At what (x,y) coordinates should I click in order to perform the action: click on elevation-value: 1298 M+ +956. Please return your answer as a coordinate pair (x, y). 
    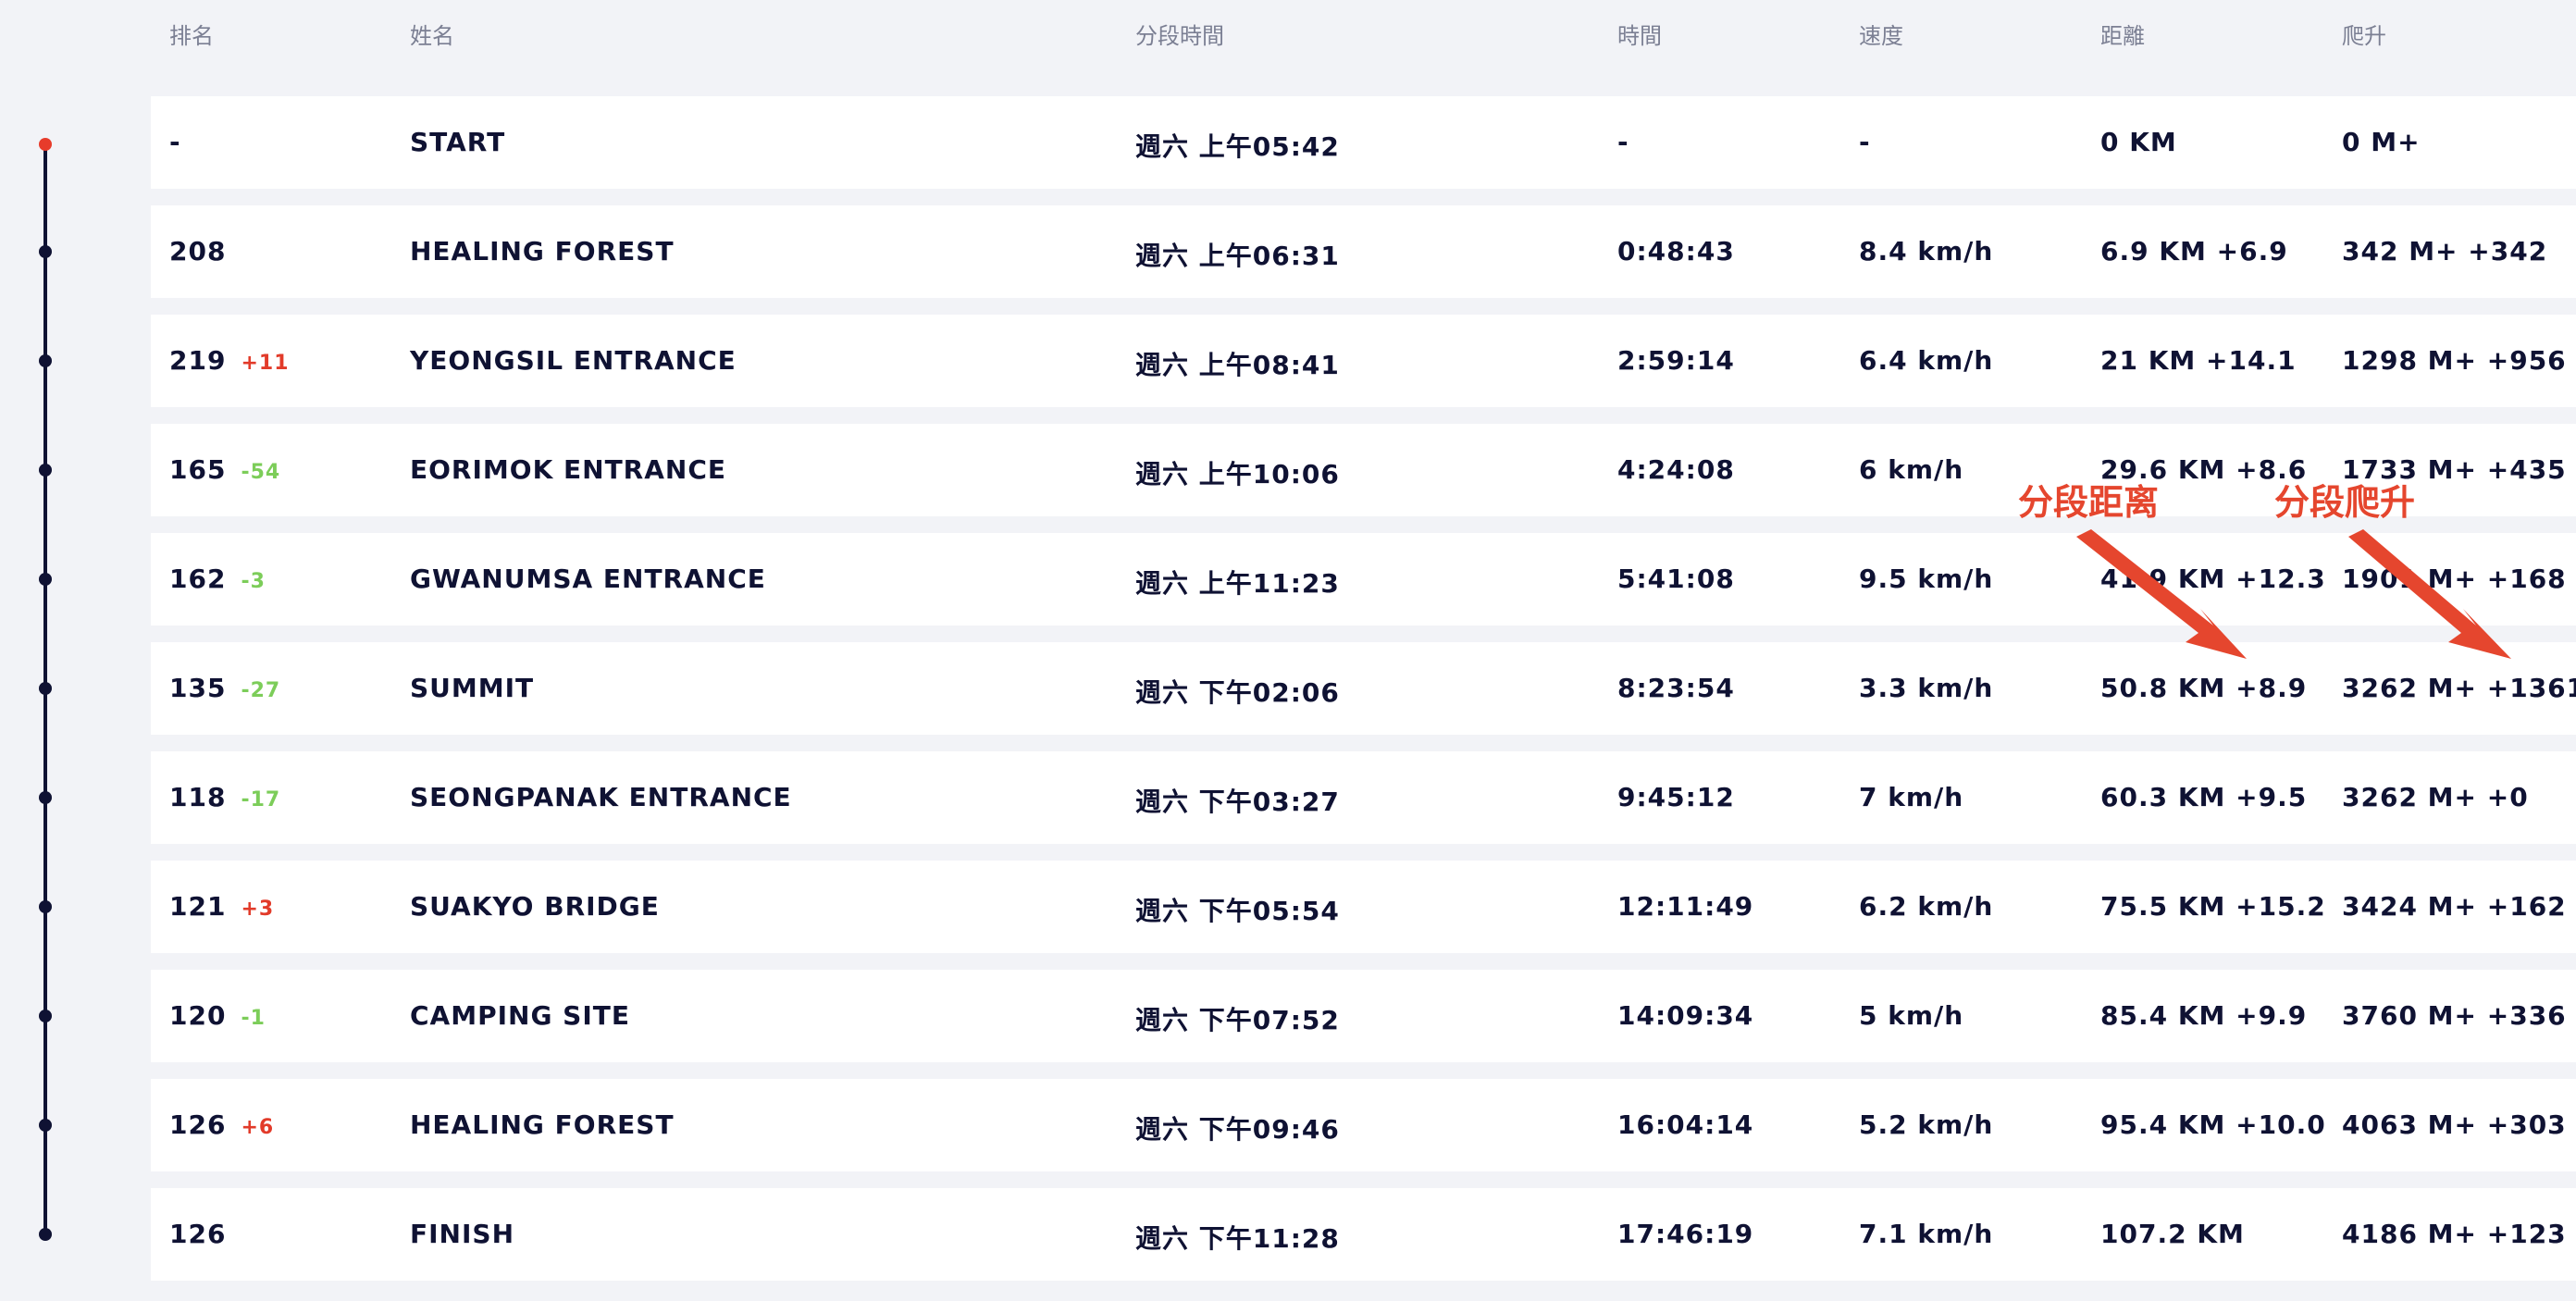
    Looking at the image, I should click on (2455, 360).